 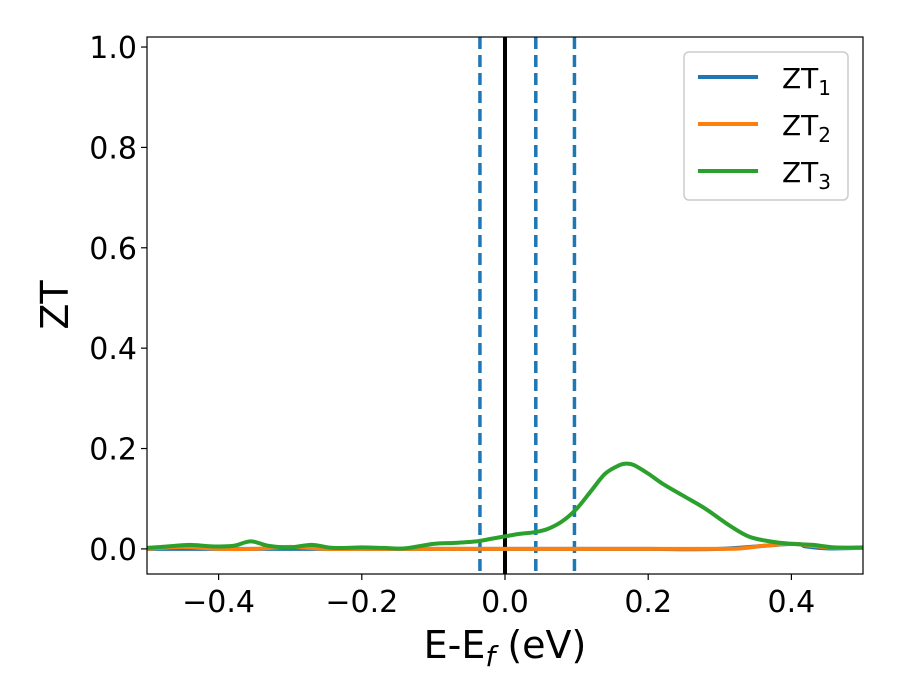 What do you see at coordinates (824, 182) in the screenshot?
I see `legend-label-3-subscript: 3` at bounding box center [824, 182].